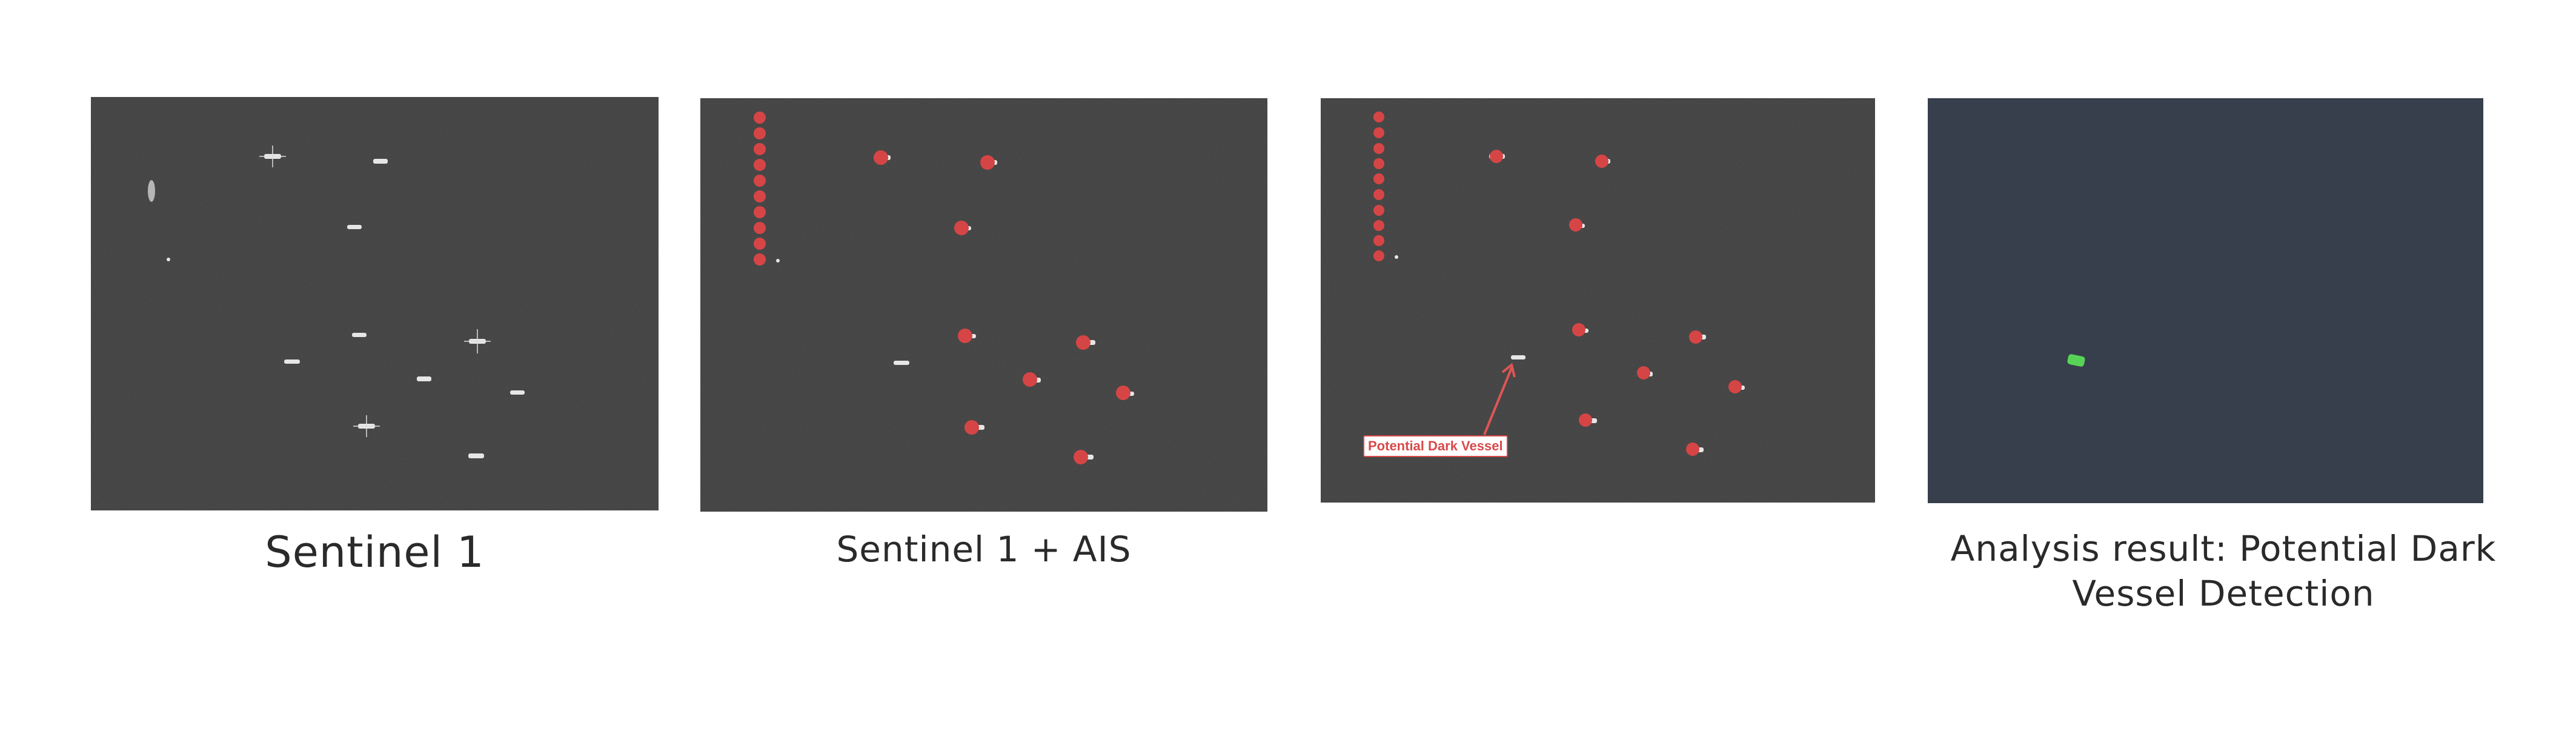 Image resolution: width=2576 pixels, height=742 pixels. I want to click on sar-ais-scene, so click(983, 305).